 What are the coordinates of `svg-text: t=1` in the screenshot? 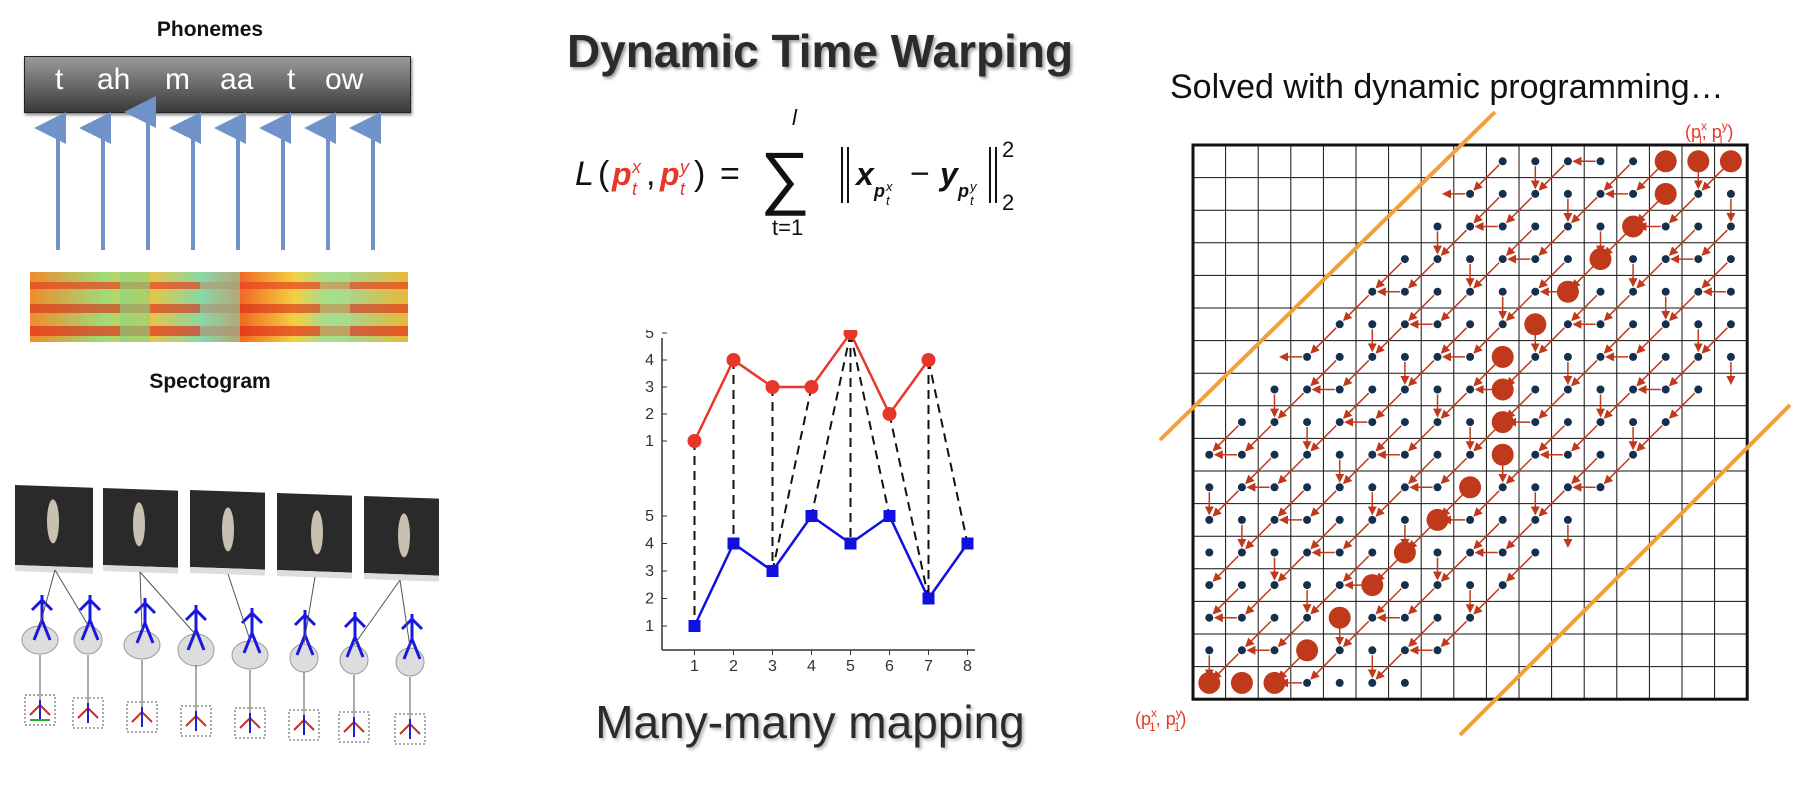 It's located at (787, 227).